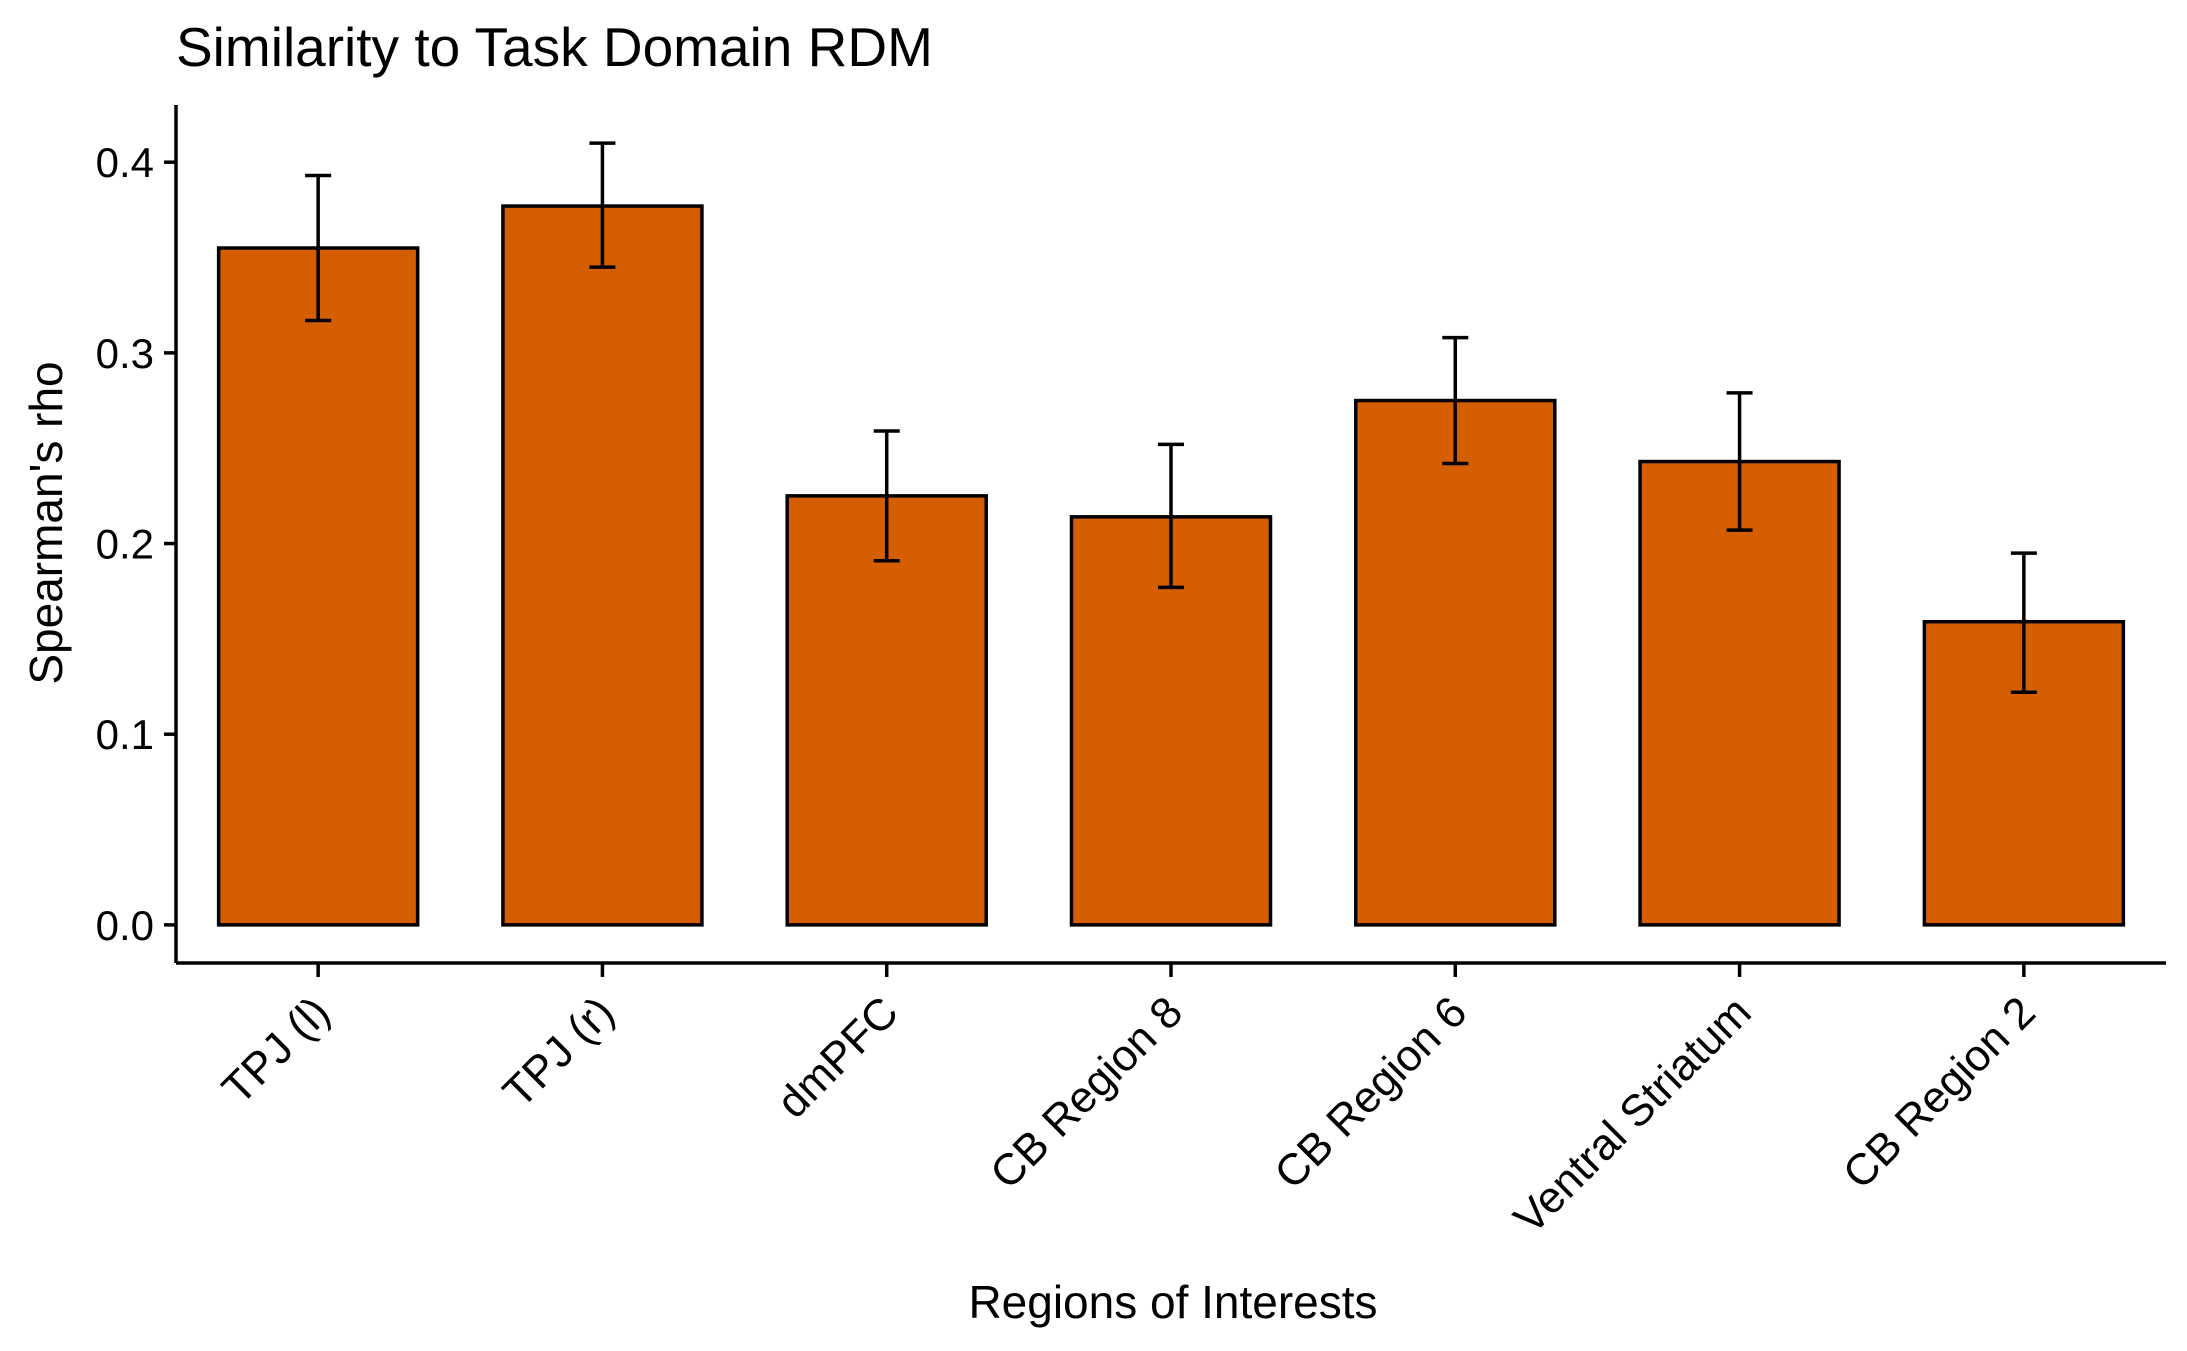 The image size is (2187, 1351). I want to click on x-tick-label: CB Region 8, so click(1086, 1092).